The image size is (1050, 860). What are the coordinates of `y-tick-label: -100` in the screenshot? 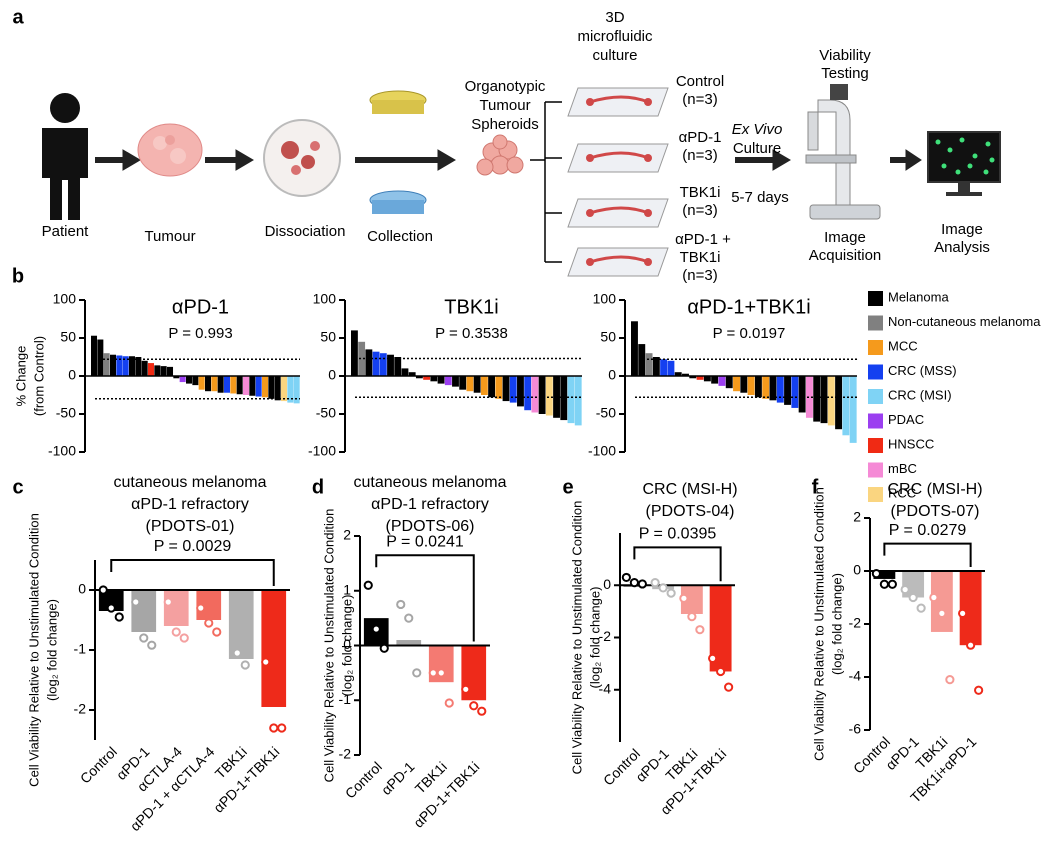 It's located at (602, 451).